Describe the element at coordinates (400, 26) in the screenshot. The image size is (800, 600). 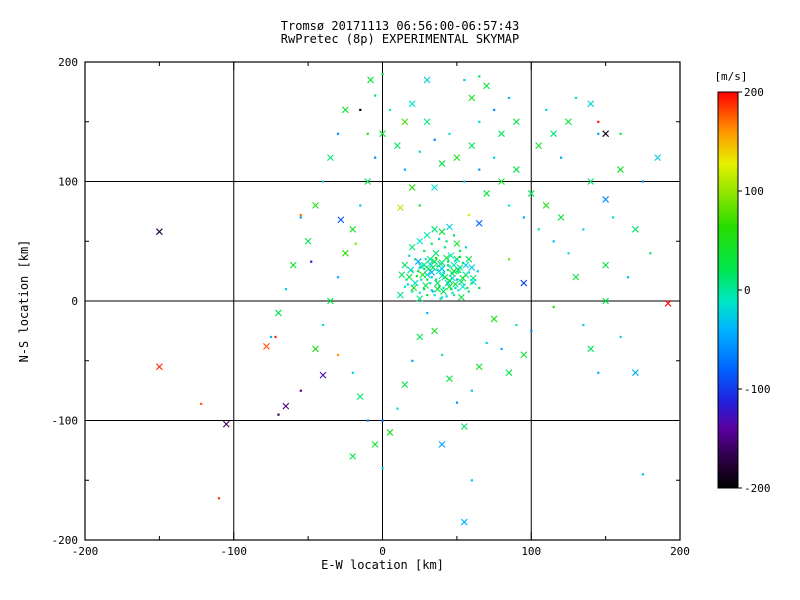
I see `plot-title: Tromsø 20171113 06:56:00-06:57:43` at that location.